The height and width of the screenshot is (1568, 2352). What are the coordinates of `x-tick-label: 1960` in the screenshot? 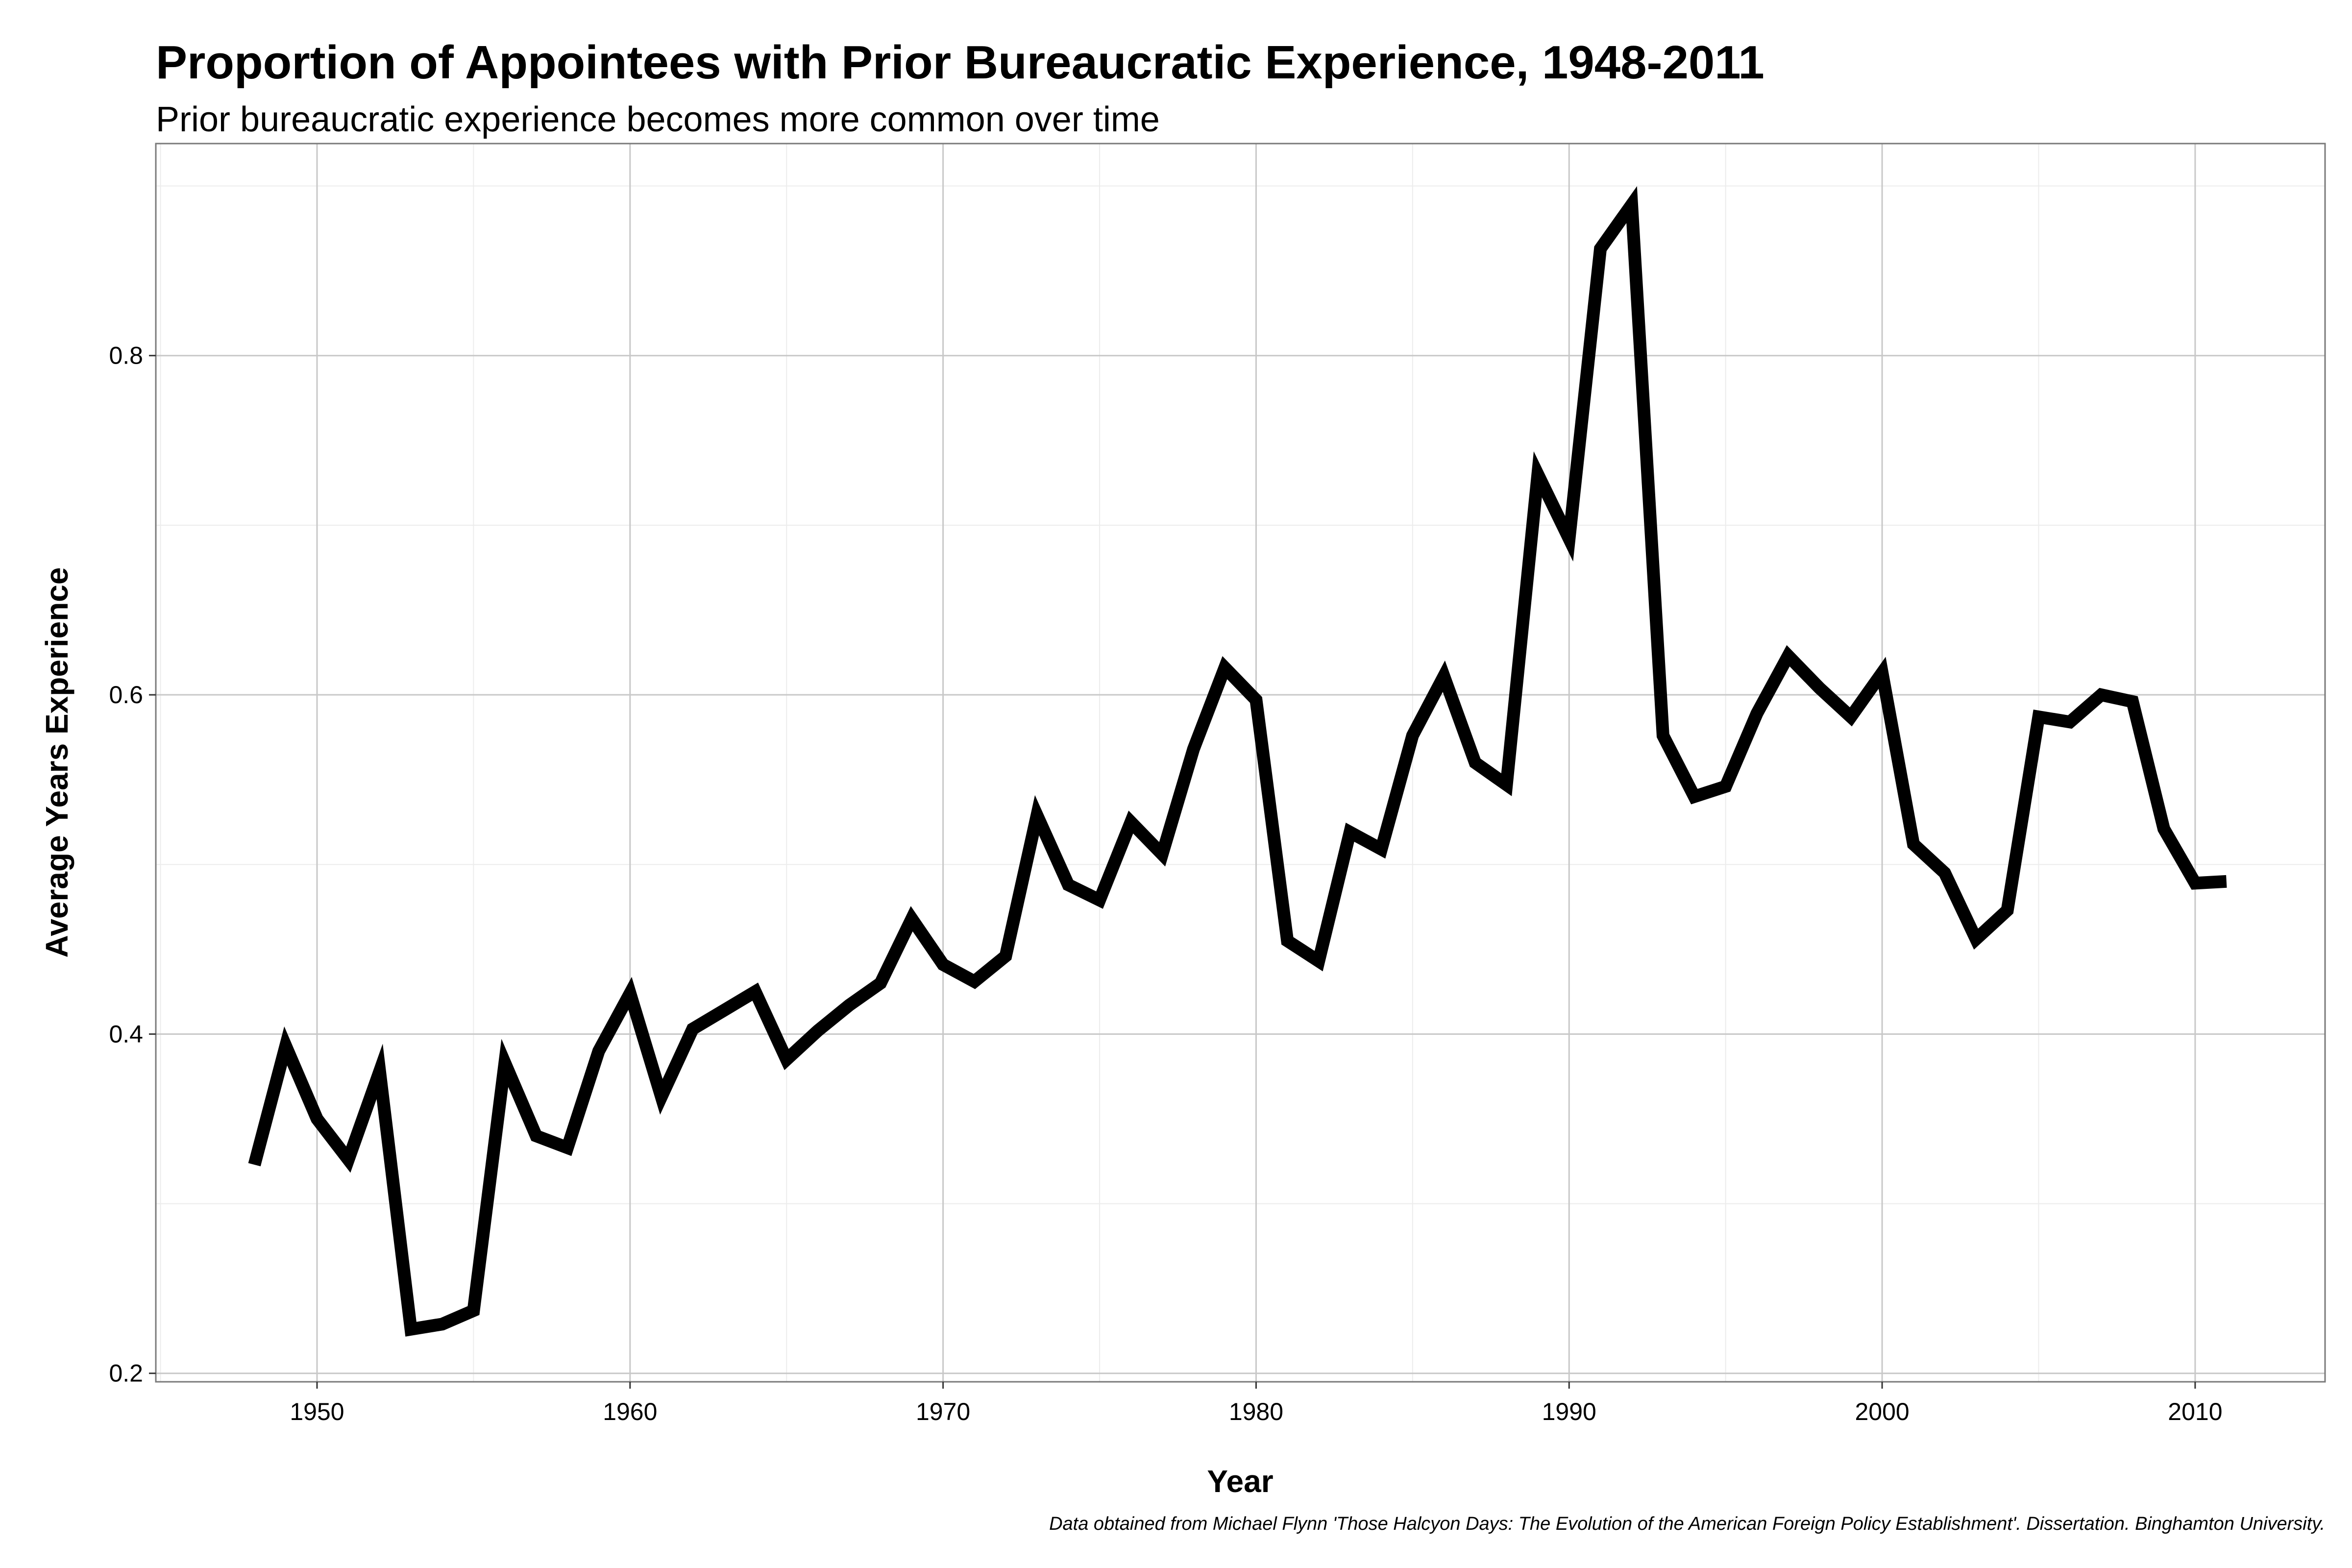 It's located at (630, 1411).